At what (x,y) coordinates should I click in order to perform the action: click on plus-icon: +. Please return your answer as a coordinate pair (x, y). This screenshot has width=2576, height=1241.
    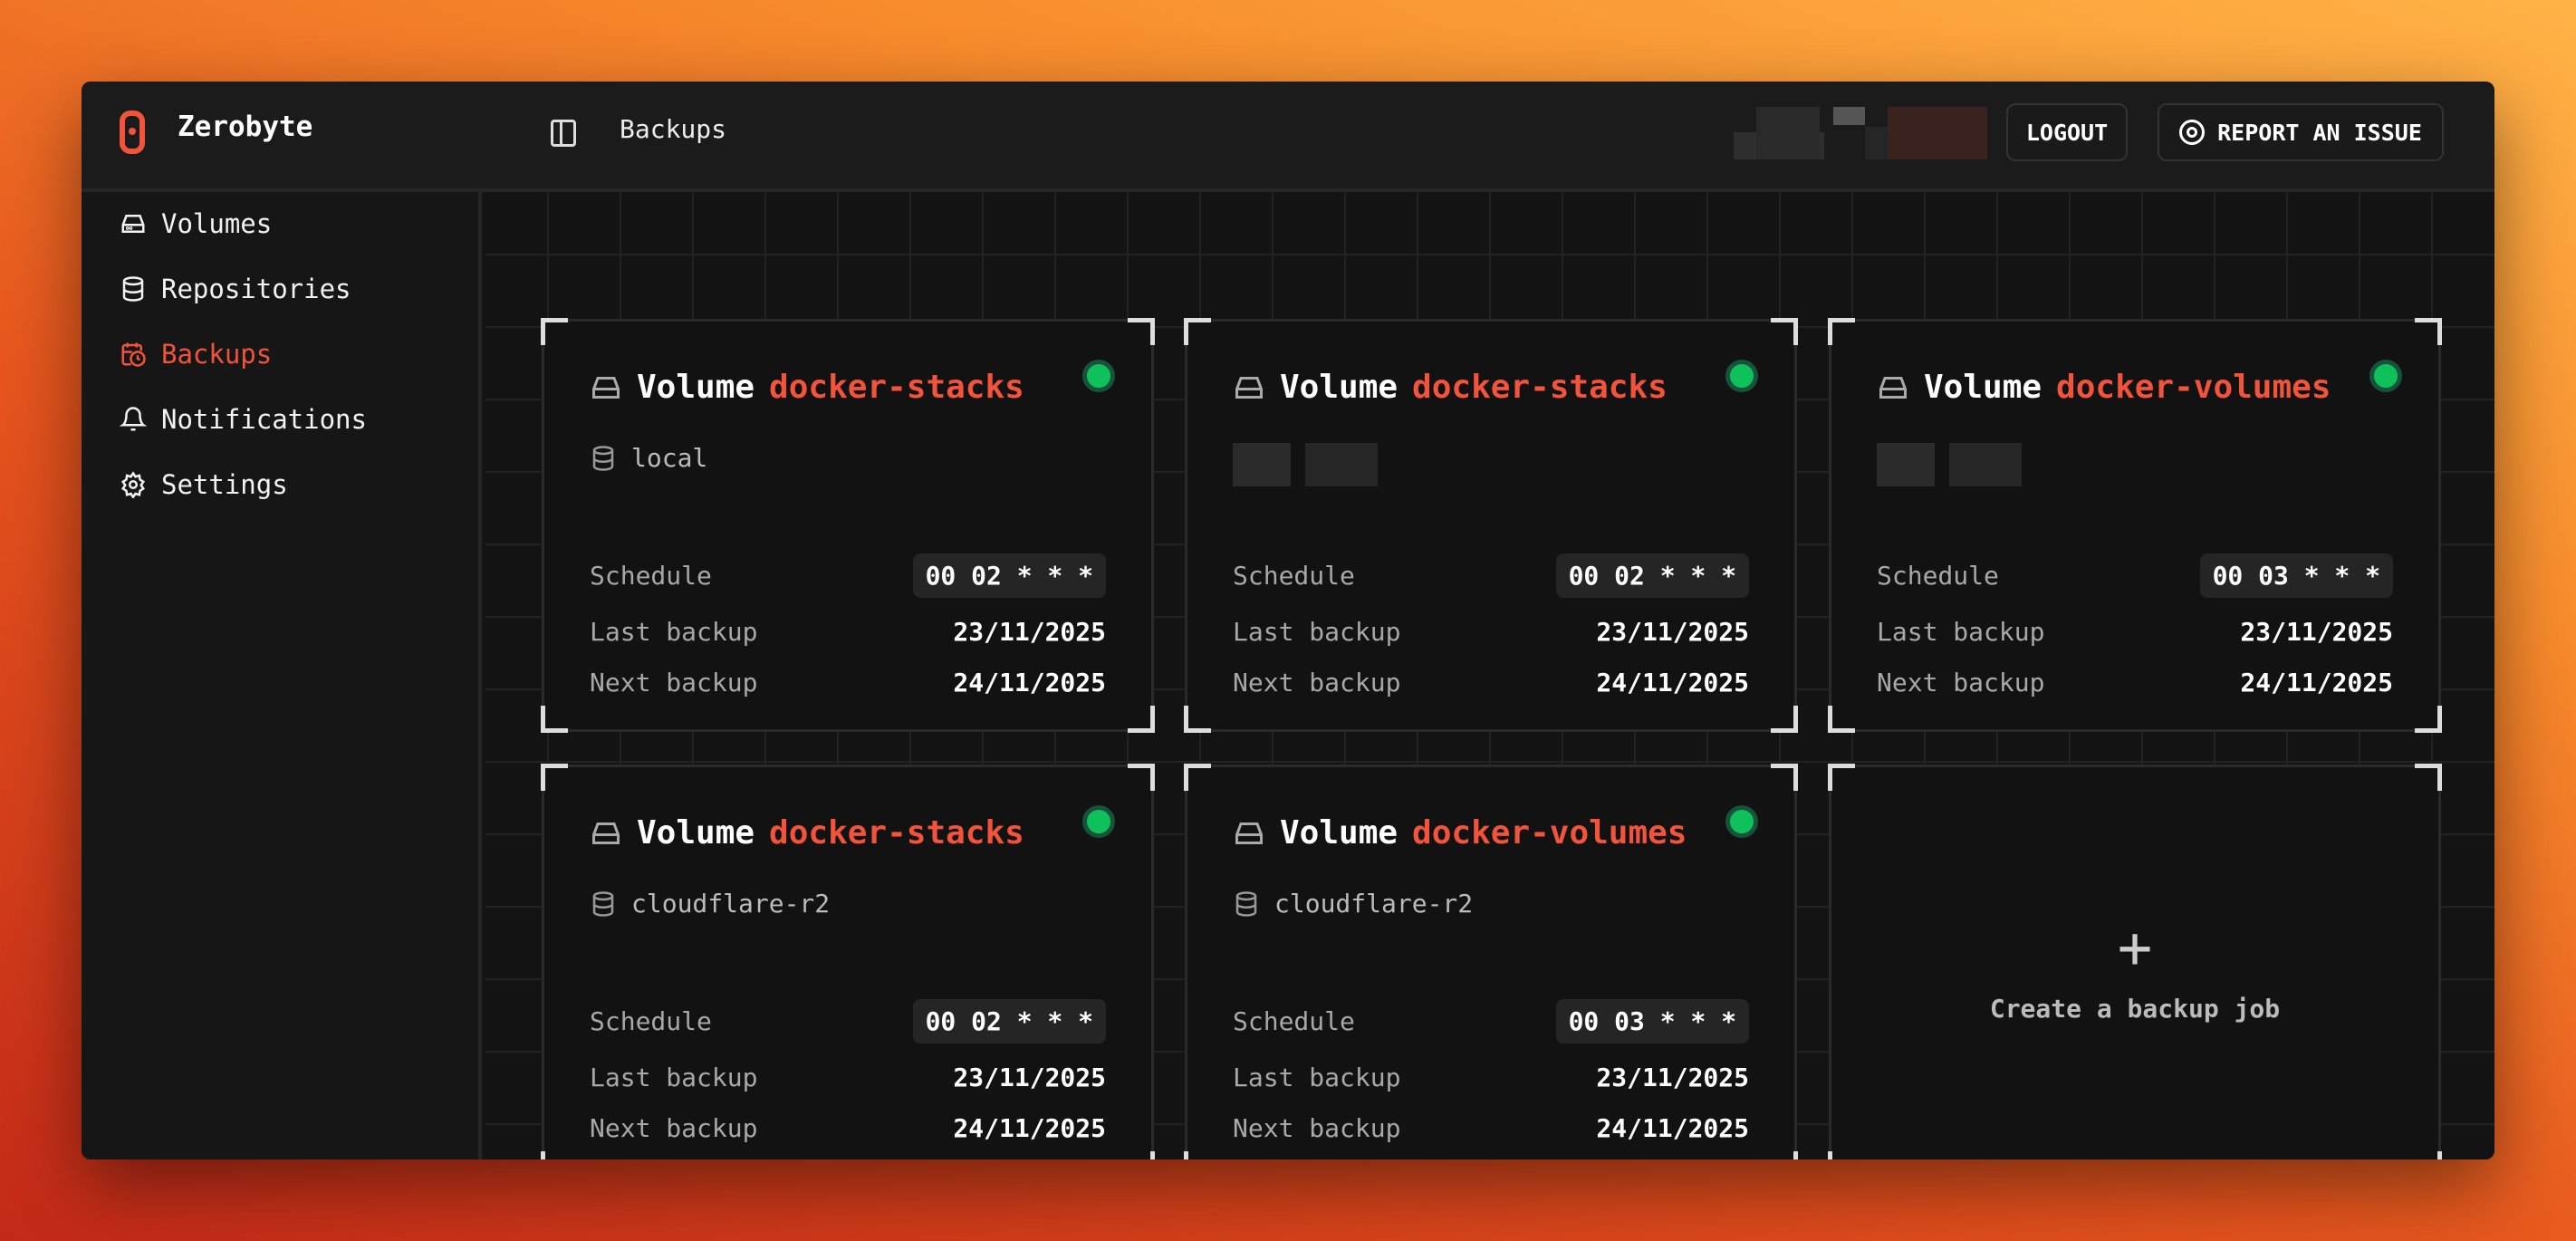
    Looking at the image, I should click on (2135, 948).